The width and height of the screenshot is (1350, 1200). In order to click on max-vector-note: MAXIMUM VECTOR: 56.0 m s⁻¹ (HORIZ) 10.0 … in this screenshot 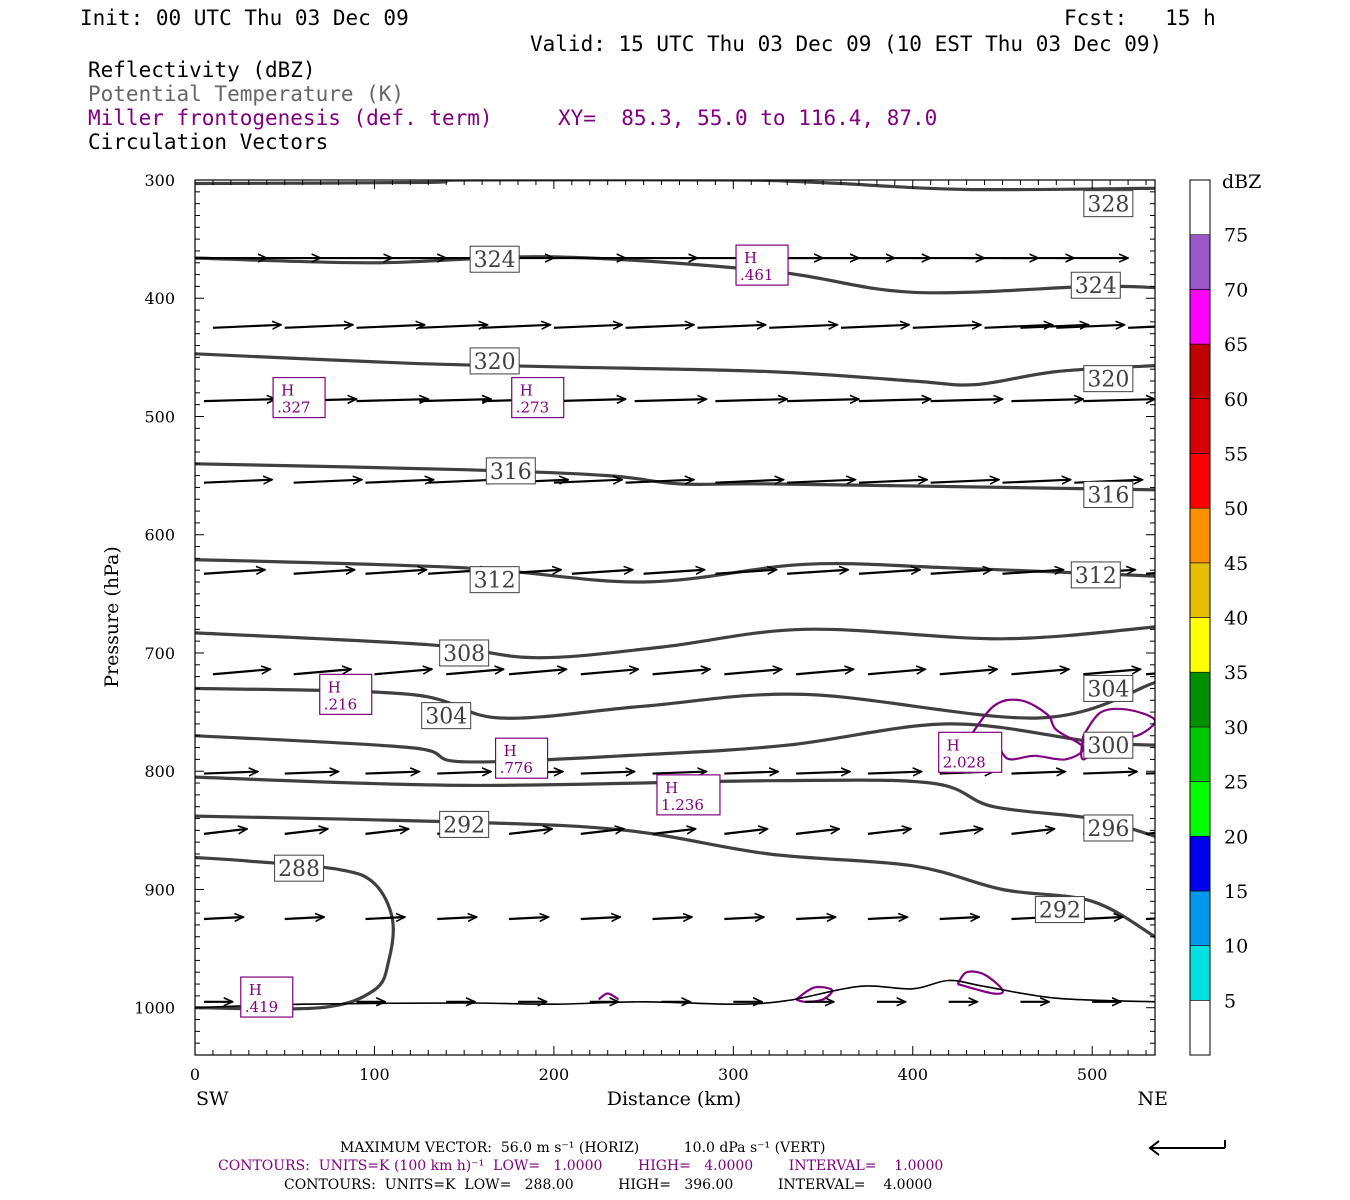, I will do `click(583, 1148)`.